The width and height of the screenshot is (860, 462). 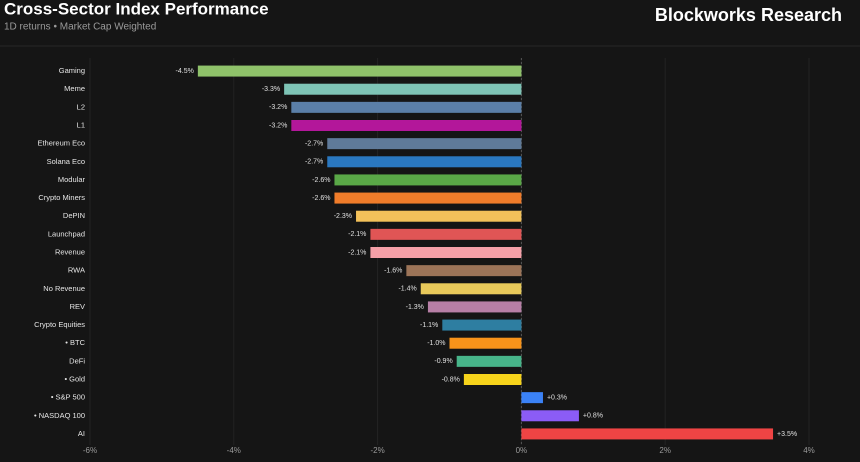 What do you see at coordinates (185, 71) in the screenshot?
I see `value-label: -4.5%` at bounding box center [185, 71].